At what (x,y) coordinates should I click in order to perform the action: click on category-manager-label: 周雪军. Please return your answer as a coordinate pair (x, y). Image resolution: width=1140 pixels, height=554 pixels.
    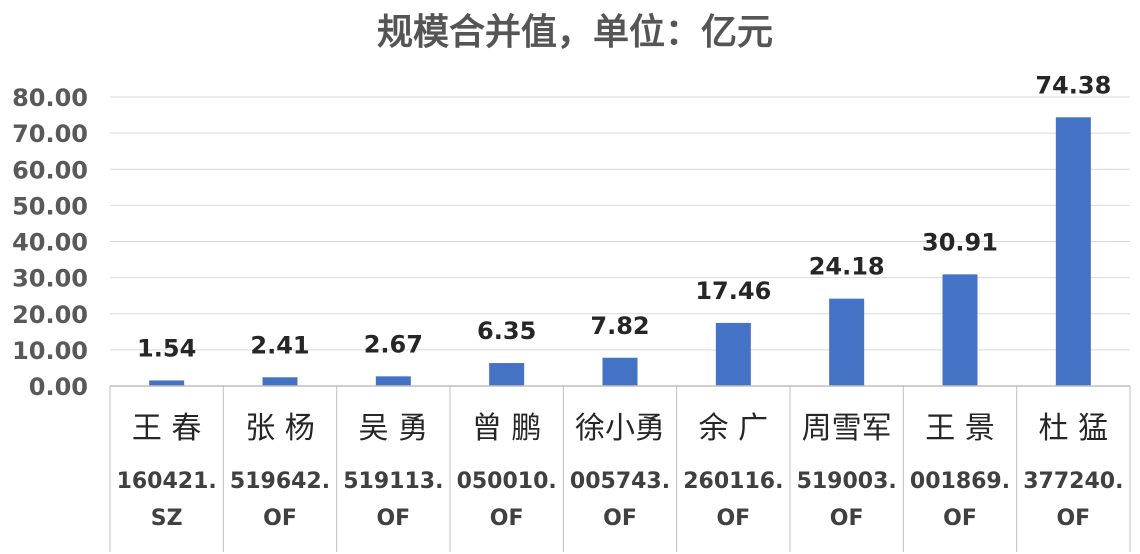
    Looking at the image, I should click on (847, 428).